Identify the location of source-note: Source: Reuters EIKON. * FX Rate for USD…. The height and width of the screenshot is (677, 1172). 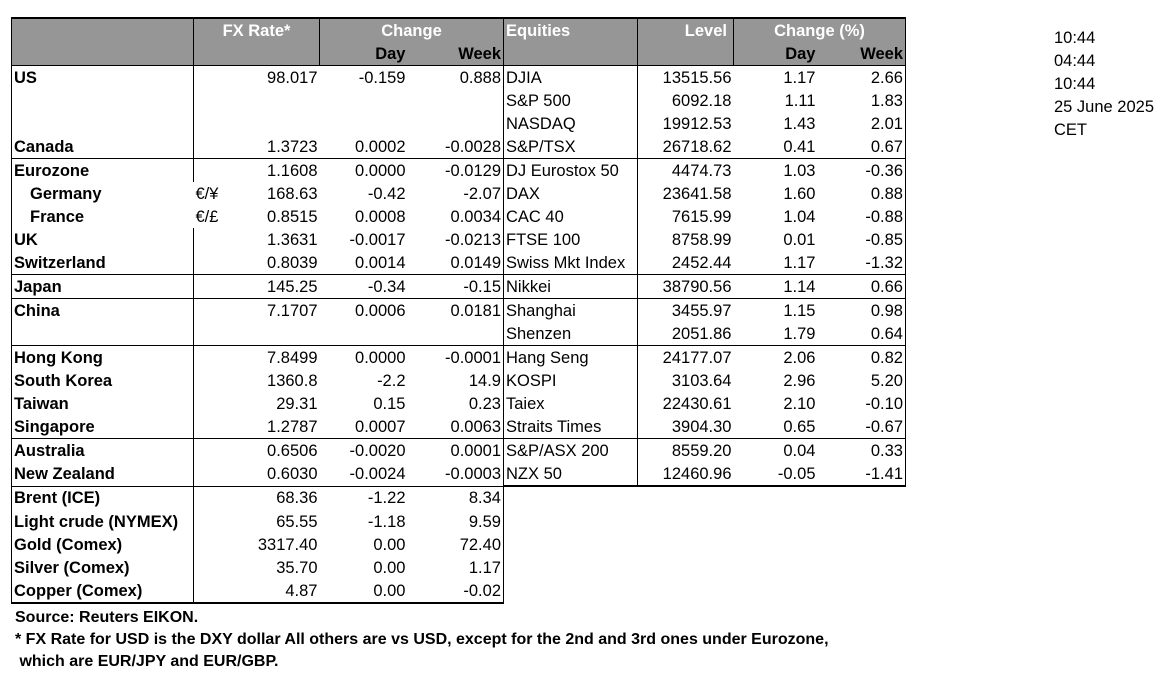
(422, 640).